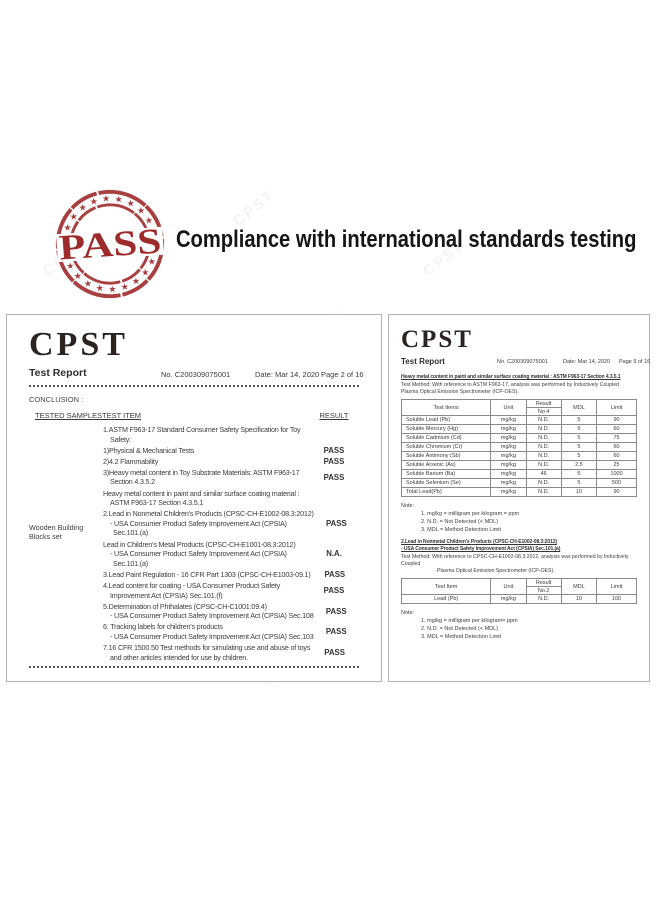  What do you see at coordinates (446, 407) in the screenshot?
I see `col-test-items: Test Items` at bounding box center [446, 407].